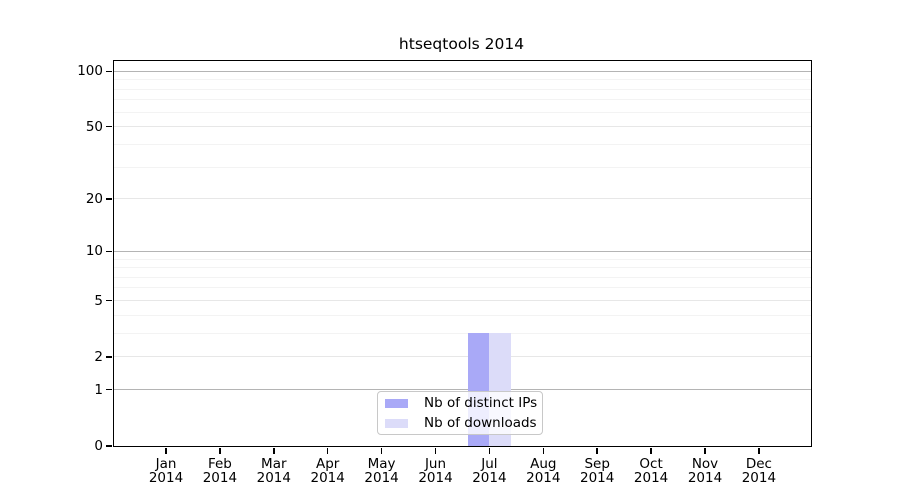 Image resolution: width=900 pixels, height=500 pixels. Describe the element at coordinates (489, 471) in the screenshot. I see `x-tick-label: Jul 2014` at that location.